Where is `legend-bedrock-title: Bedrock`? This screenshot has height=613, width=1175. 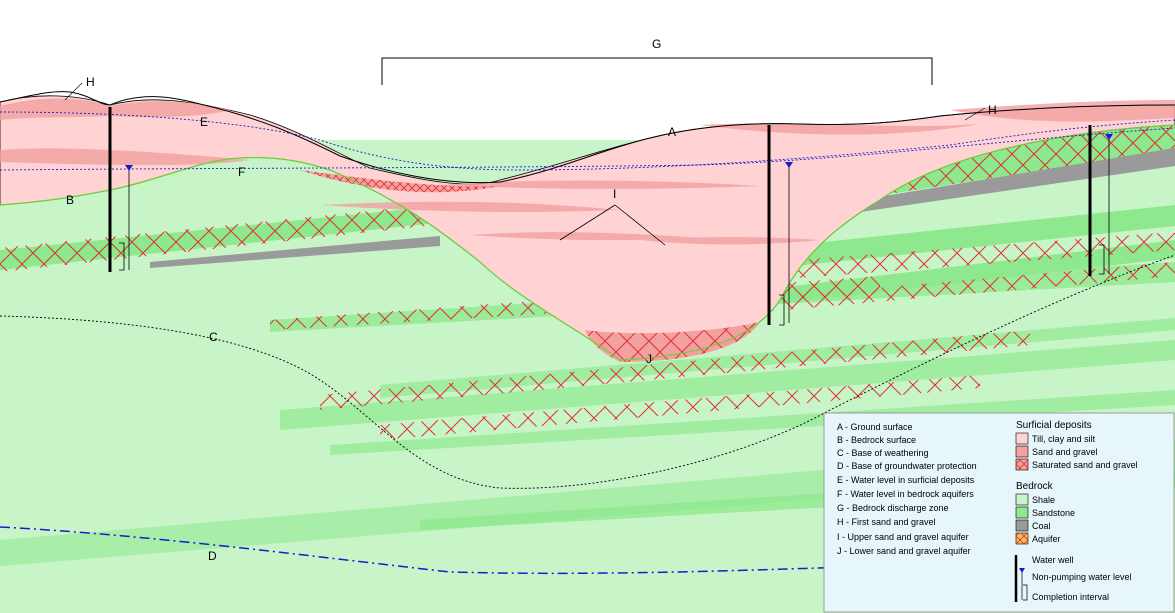
legend-bedrock-title: Bedrock is located at coordinates (1035, 486).